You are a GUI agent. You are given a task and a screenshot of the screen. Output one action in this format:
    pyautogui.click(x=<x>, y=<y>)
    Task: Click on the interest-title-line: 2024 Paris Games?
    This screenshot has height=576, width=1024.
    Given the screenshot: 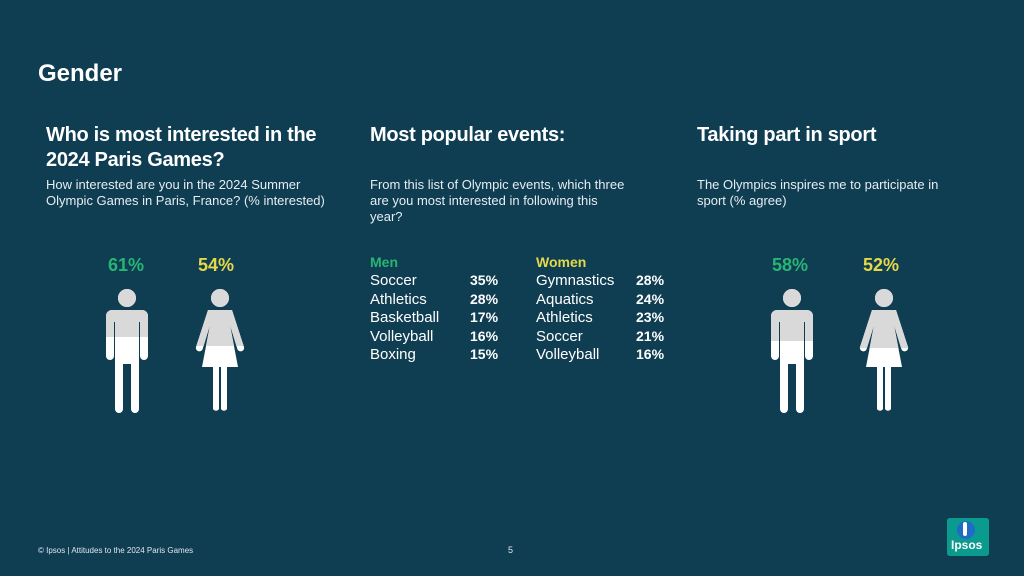 What is the action you would take?
    pyautogui.click(x=135, y=160)
    